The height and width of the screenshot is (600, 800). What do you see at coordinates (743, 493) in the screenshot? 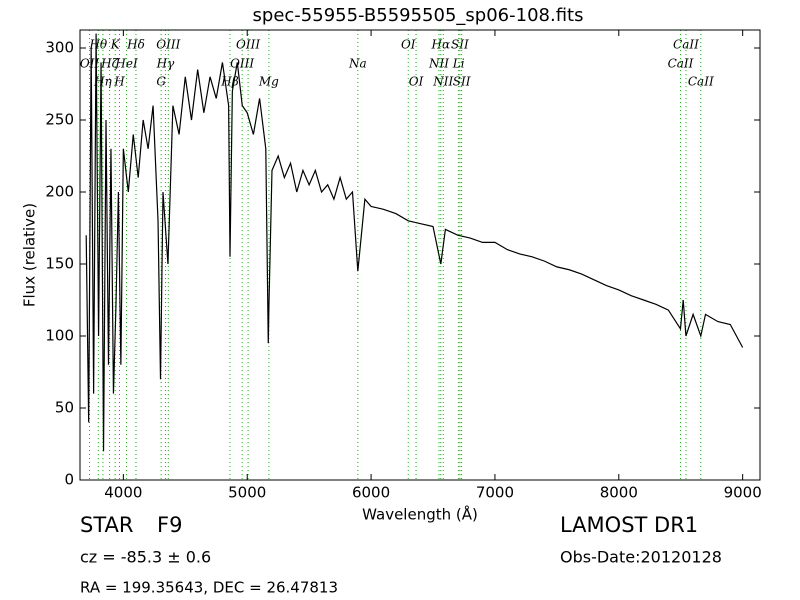
I see `x-tick-label: 9000` at bounding box center [743, 493].